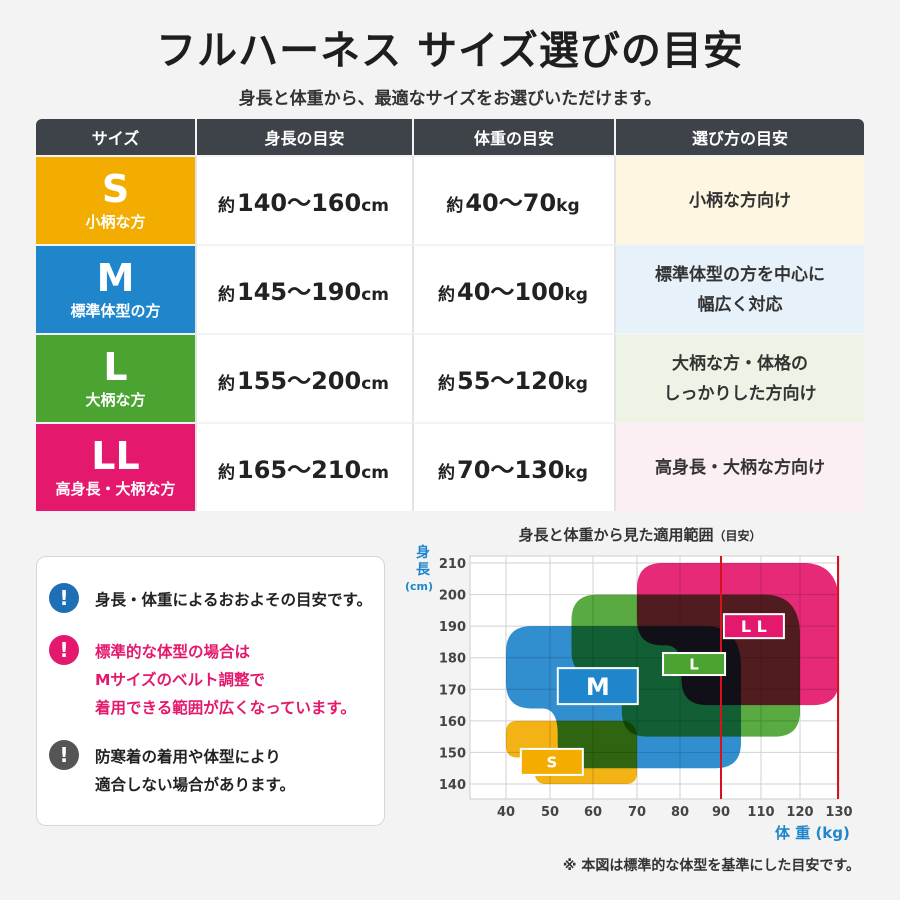 This screenshot has height=900, width=900. I want to click on size-letter: S, so click(115, 189).